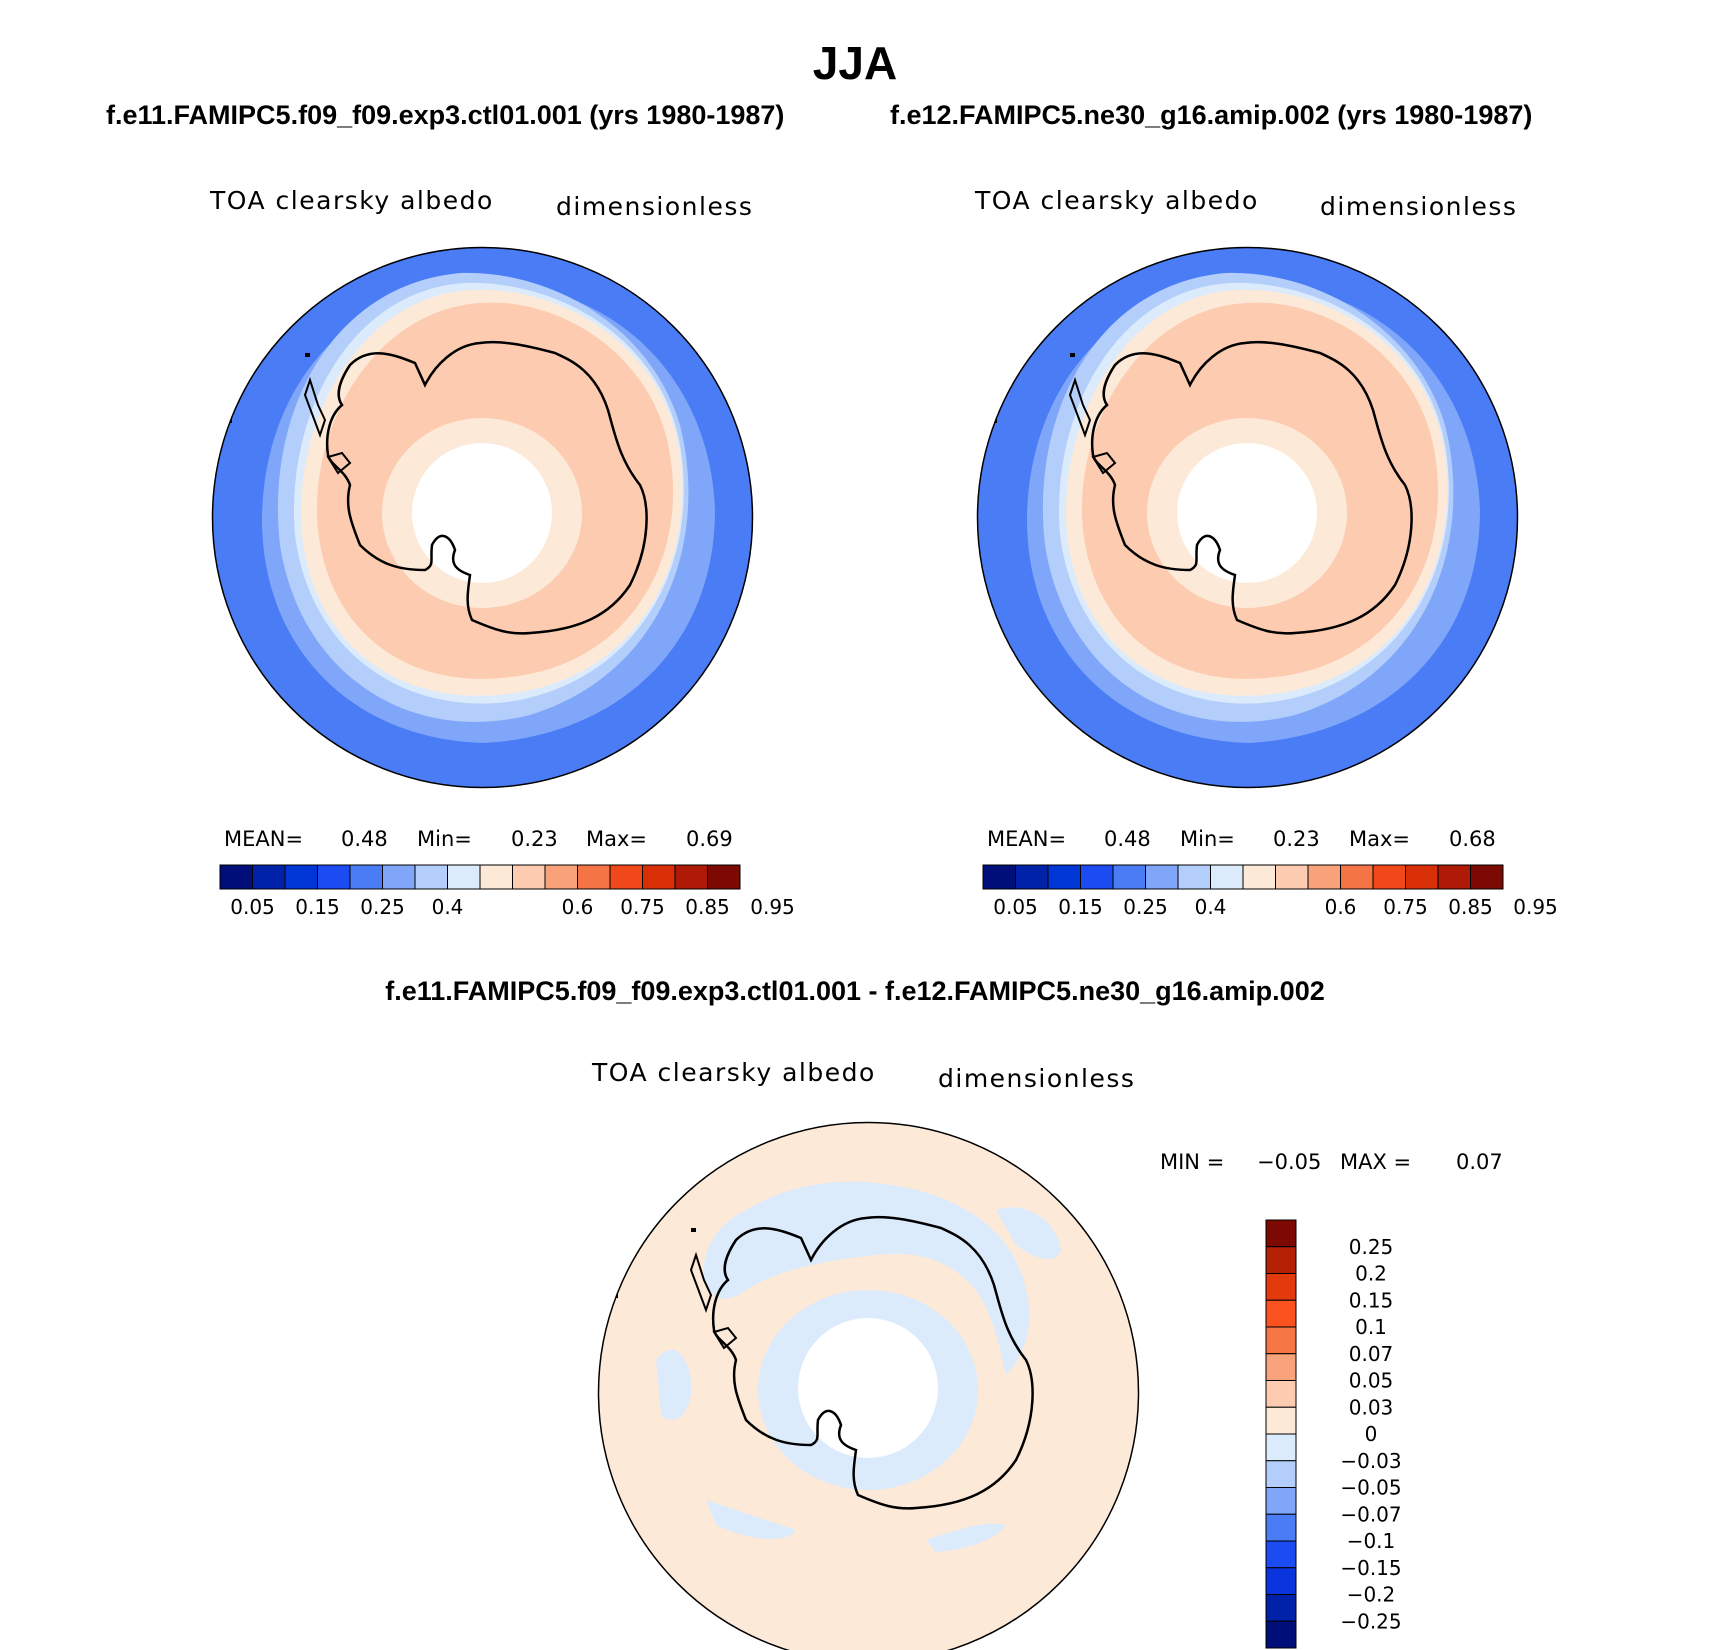  What do you see at coordinates (855, 63) in the screenshot?
I see `figure-title: JJA` at bounding box center [855, 63].